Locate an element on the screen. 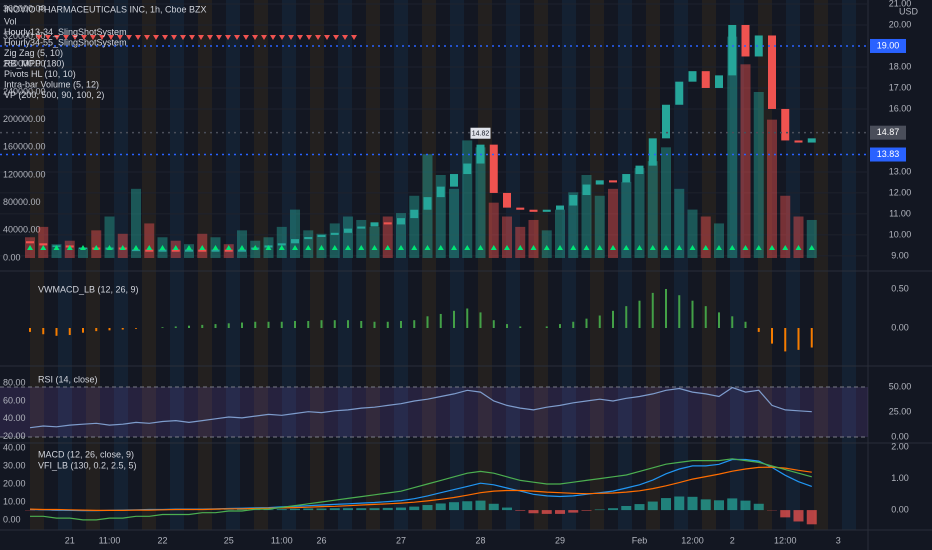 This screenshot has height=550, width=932. price-level-label: 13.83 is located at coordinates (888, 154).